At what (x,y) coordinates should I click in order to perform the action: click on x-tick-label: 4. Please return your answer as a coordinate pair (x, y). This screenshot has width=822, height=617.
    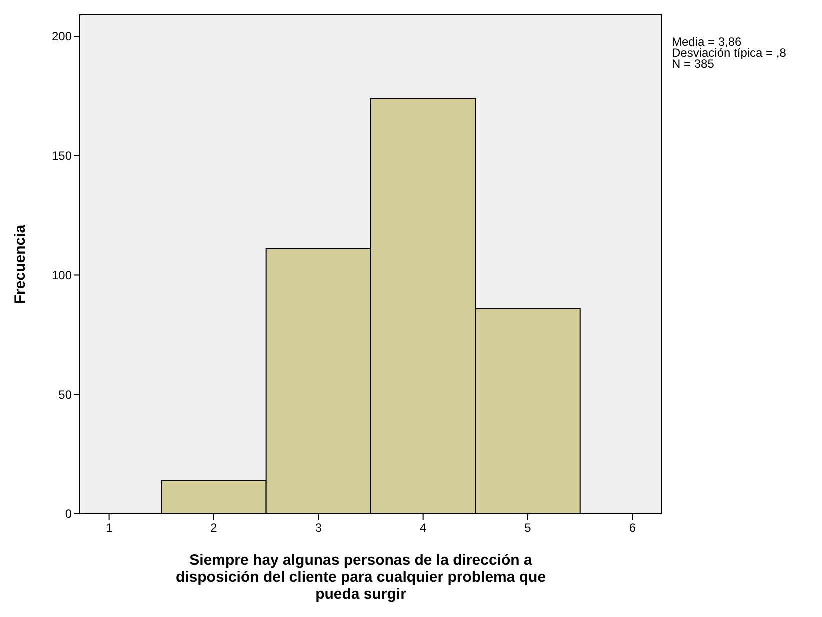
    Looking at the image, I should click on (423, 528).